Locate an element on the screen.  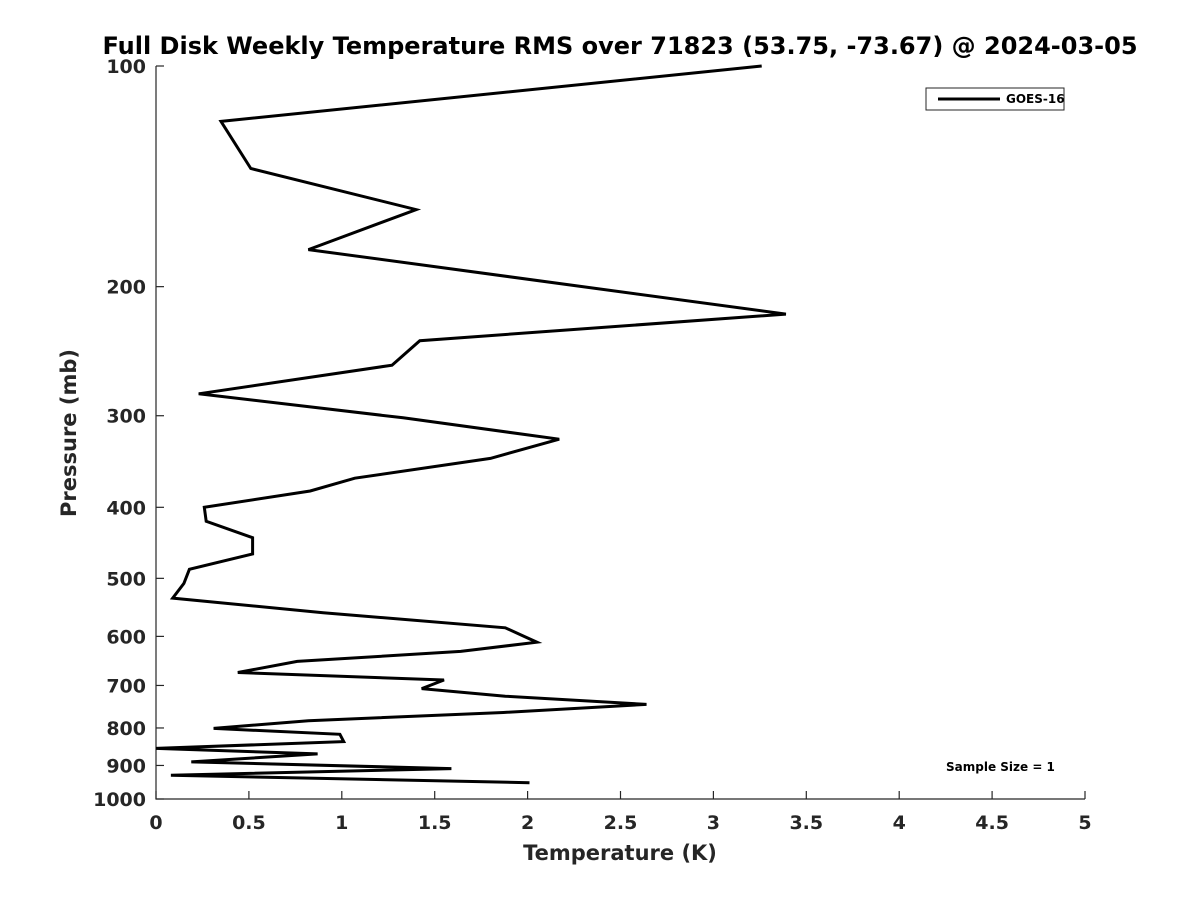
y-tick-label: 400 is located at coordinates (126, 508).